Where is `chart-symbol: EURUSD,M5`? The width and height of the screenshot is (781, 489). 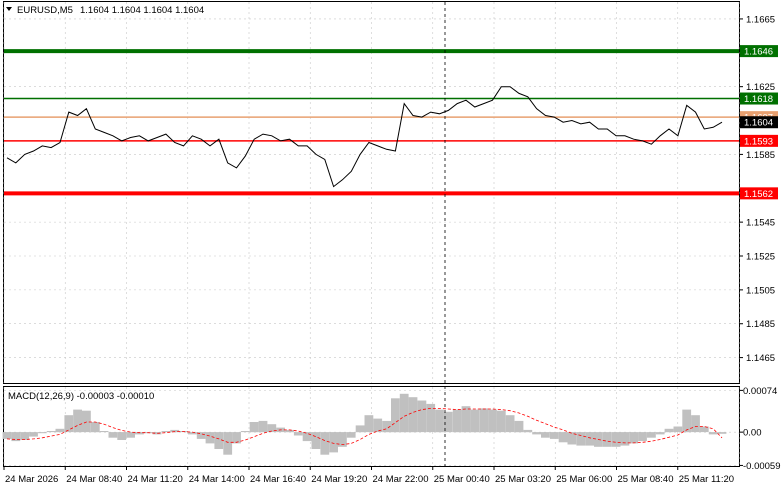
chart-symbol: EURUSD,M5 is located at coordinates (45, 10).